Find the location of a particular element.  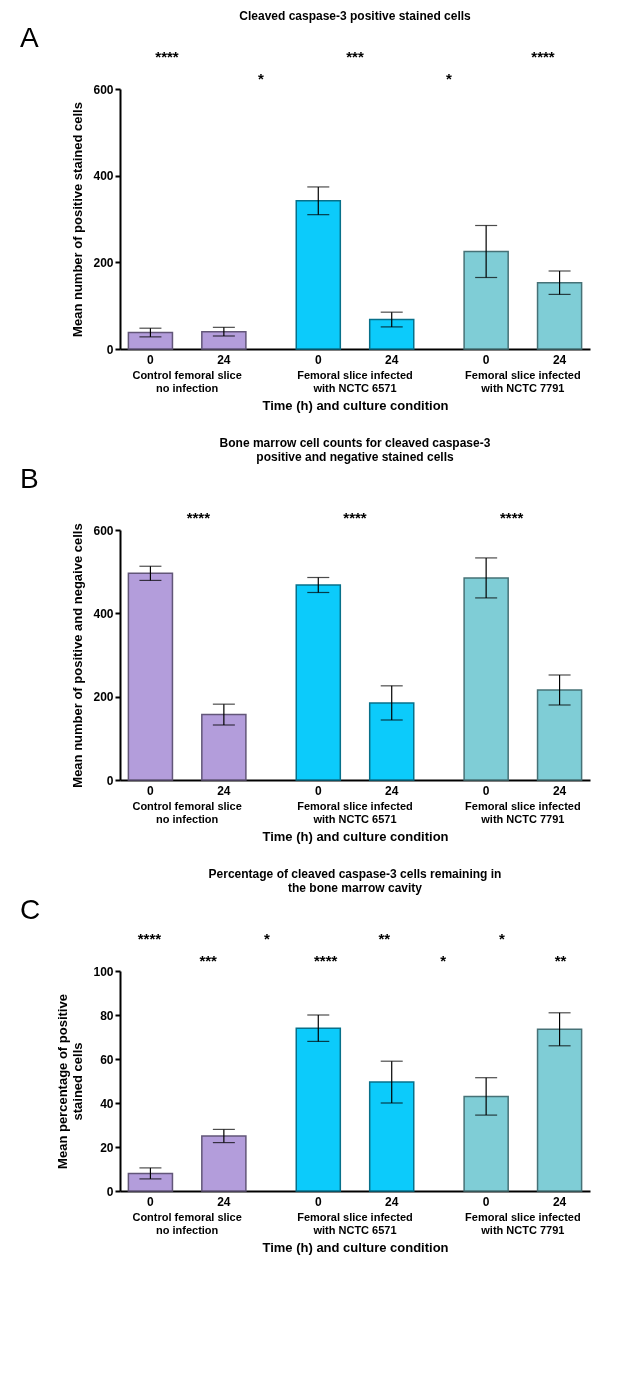

y-tick-label: 20 is located at coordinates (107, 1147).